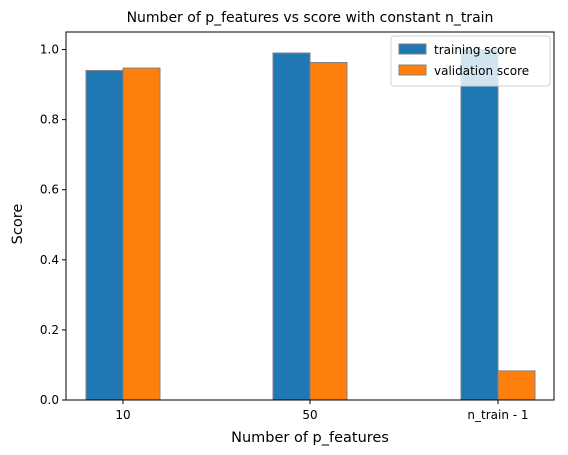  I want to click on y-axis-label: Score, so click(18, 224).